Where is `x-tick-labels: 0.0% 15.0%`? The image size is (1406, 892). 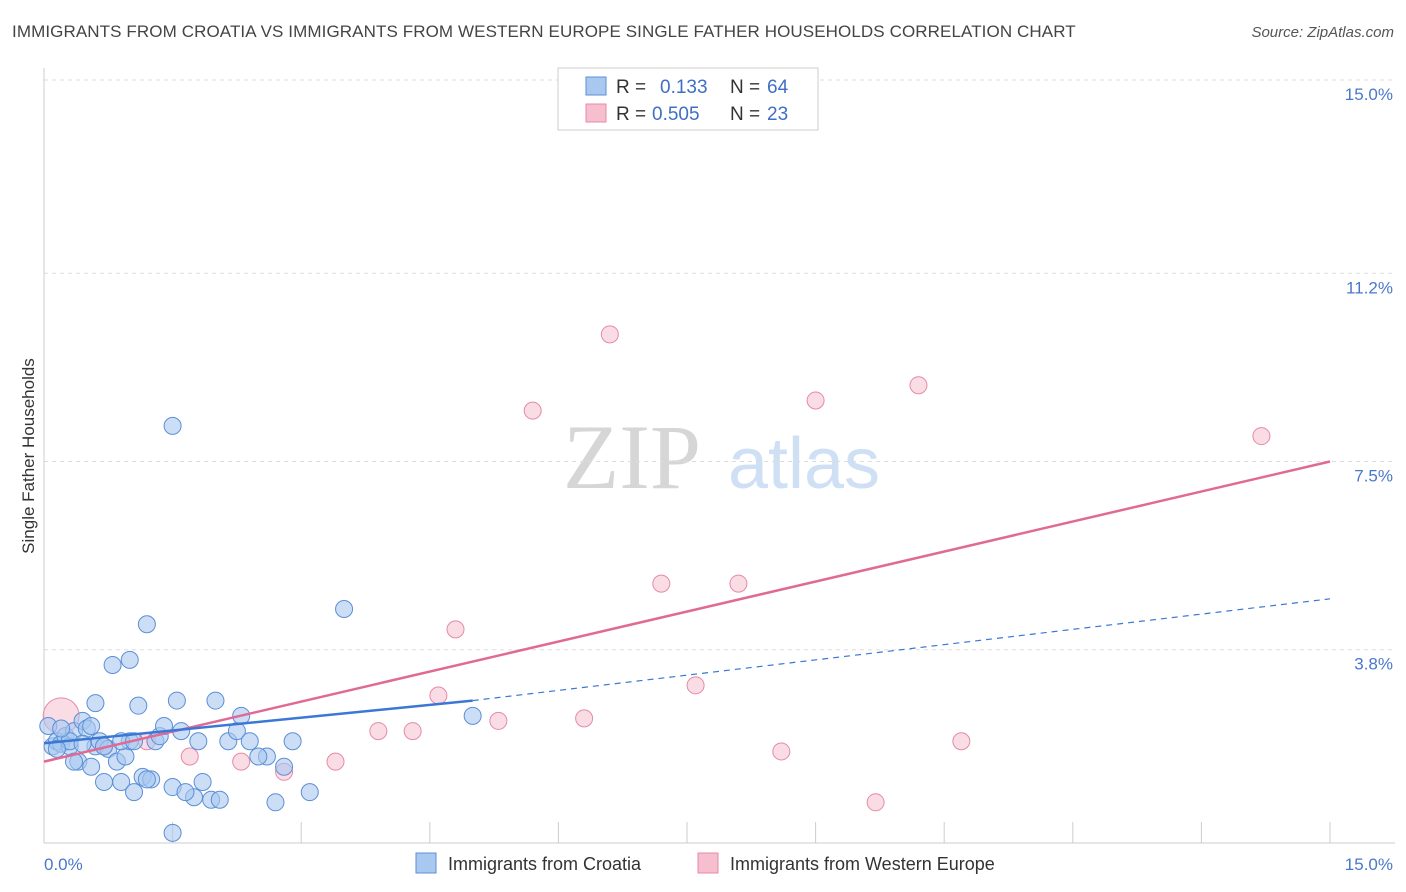
x-tick-labels: 0.0% 15.0% is located at coordinates (718, 864).